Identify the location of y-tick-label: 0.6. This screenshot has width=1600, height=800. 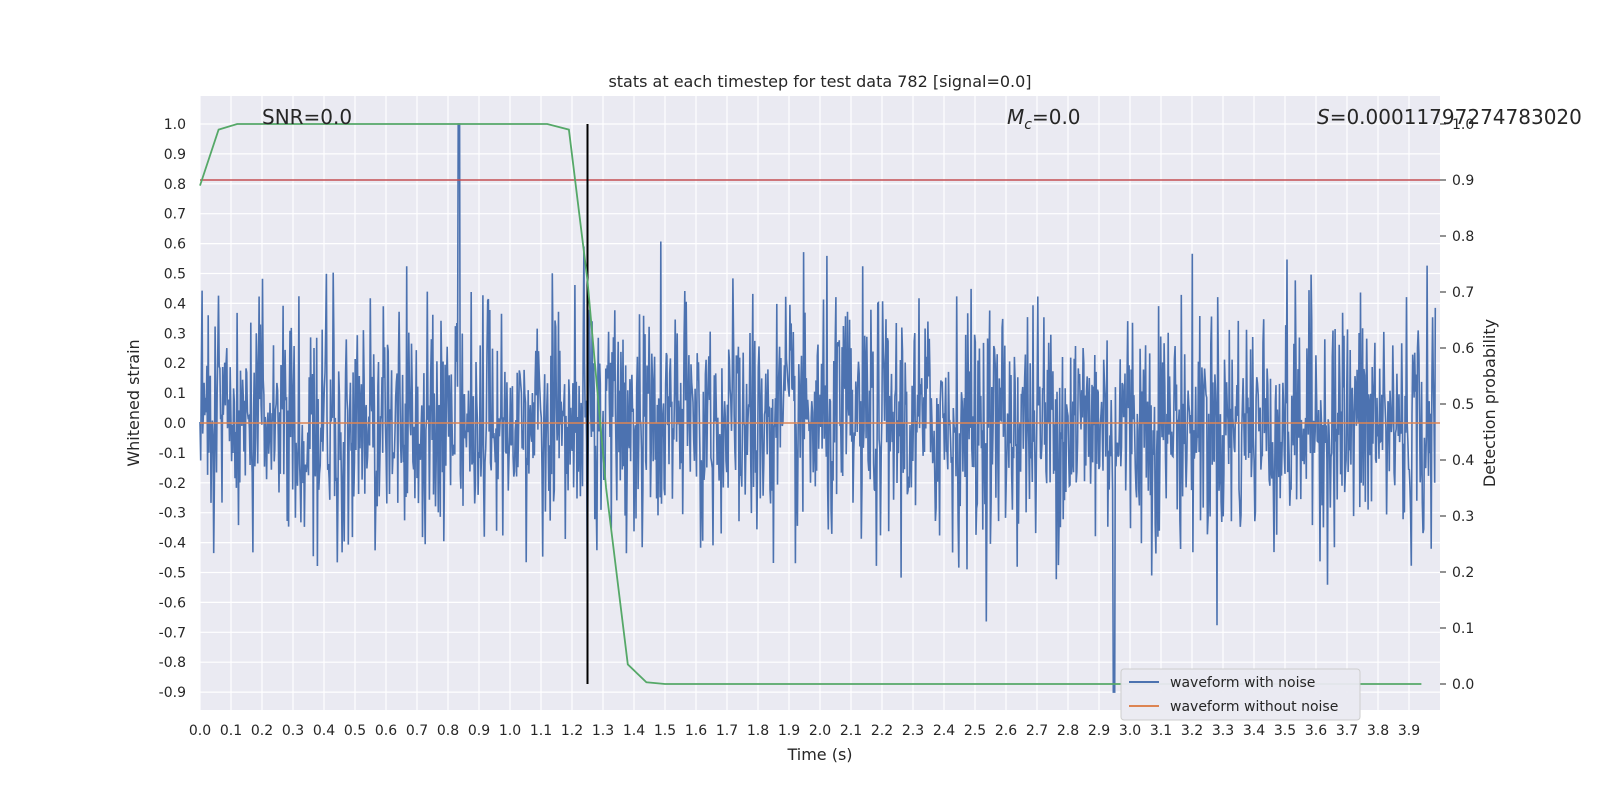
(175, 245).